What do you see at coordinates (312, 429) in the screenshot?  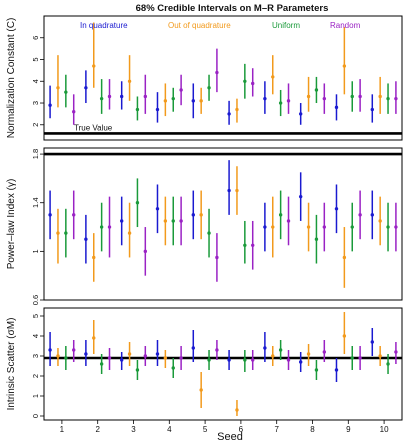 I see `x-tick-label: 8` at bounding box center [312, 429].